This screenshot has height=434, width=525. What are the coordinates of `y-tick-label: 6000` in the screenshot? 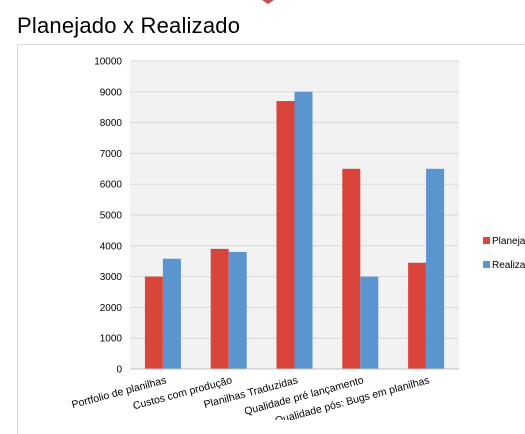 It's located at (111, 185).